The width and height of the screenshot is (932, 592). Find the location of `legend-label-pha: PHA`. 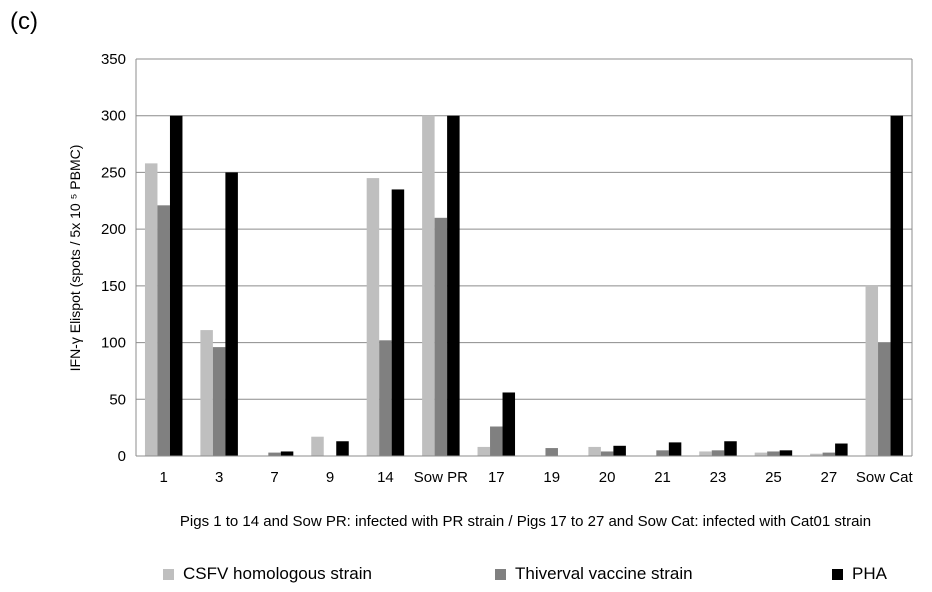

legend-label-pha: PHA is located at coordinates (869, 573).